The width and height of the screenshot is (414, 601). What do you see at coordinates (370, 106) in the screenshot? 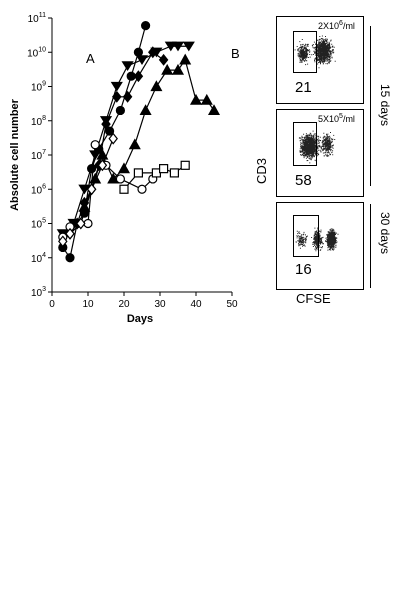
I see `bracket-15-days` at bounding box center [370, 106].